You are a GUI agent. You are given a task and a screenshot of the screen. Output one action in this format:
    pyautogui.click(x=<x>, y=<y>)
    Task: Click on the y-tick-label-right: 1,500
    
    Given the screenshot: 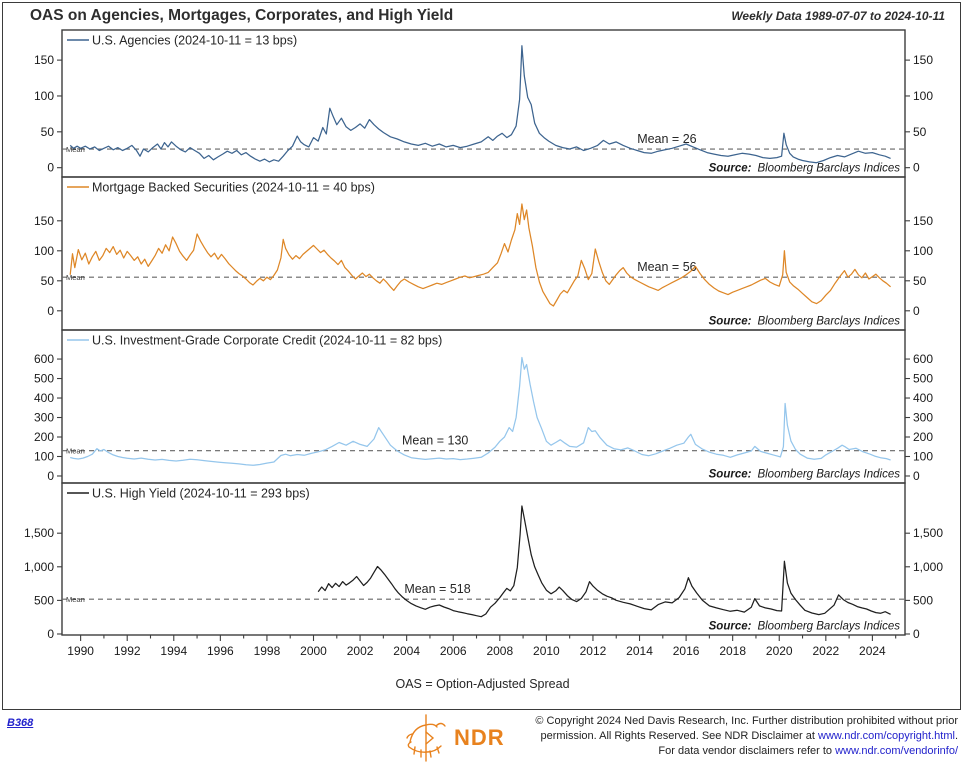 What is the action you would take?
    pyautogui.click(x=928, y=533)
    